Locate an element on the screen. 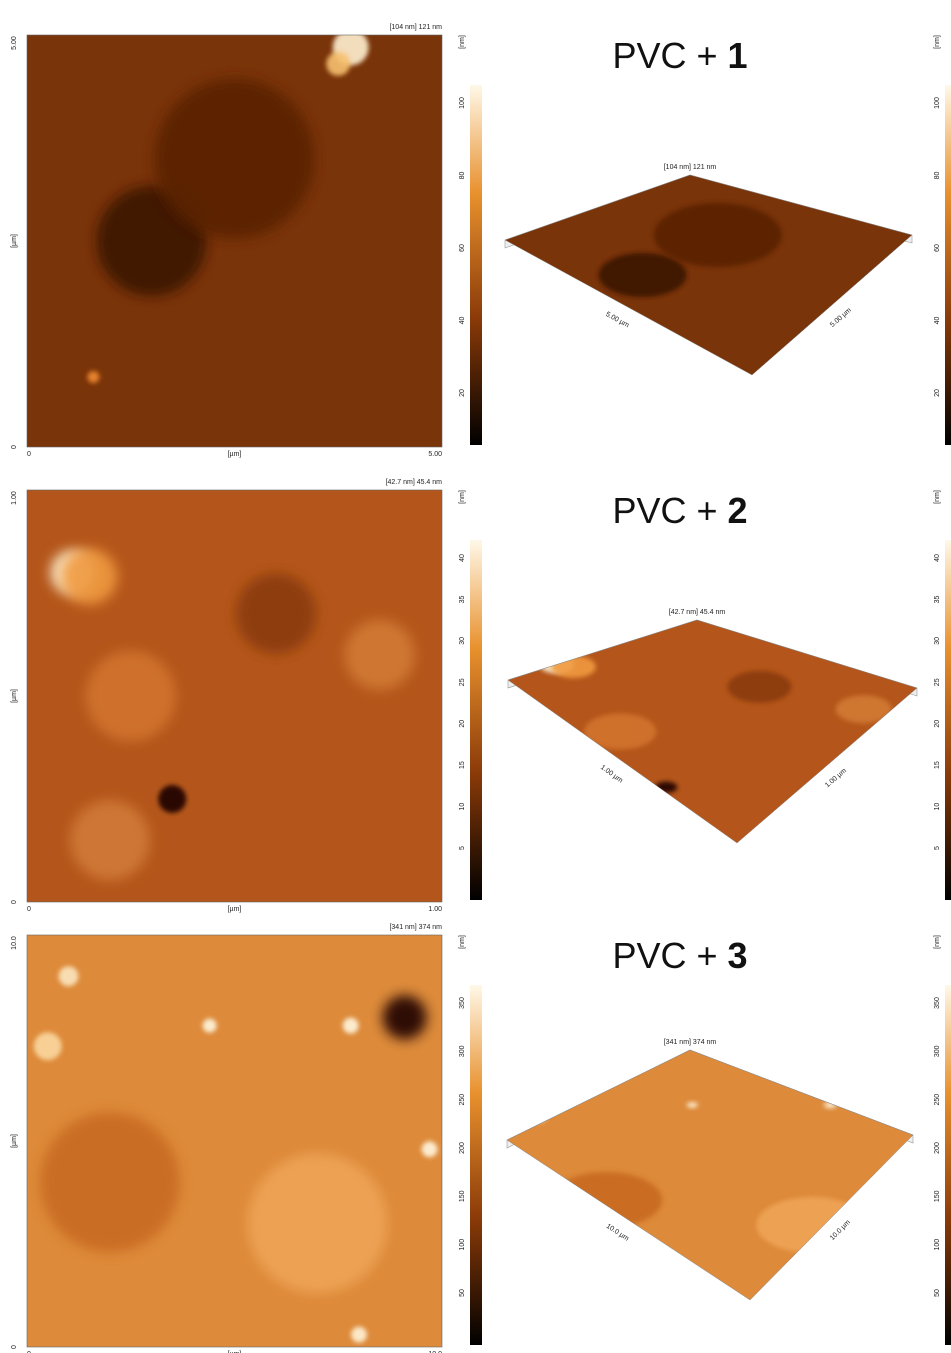 This screenshot has height=1353, width=951. axis-label-3d: 10.0 µm is located at coordinates (617, 1233).